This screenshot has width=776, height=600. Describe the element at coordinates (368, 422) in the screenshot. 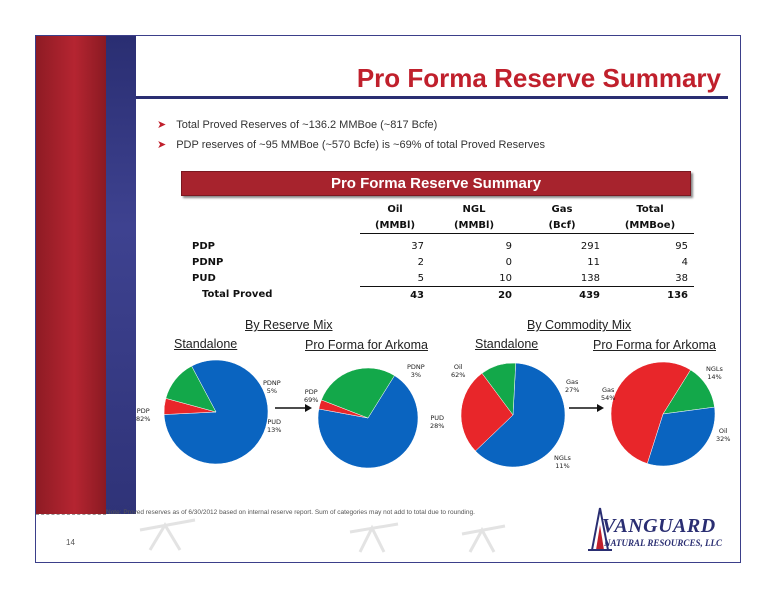

I see `pie-slice-pdp` at that location.